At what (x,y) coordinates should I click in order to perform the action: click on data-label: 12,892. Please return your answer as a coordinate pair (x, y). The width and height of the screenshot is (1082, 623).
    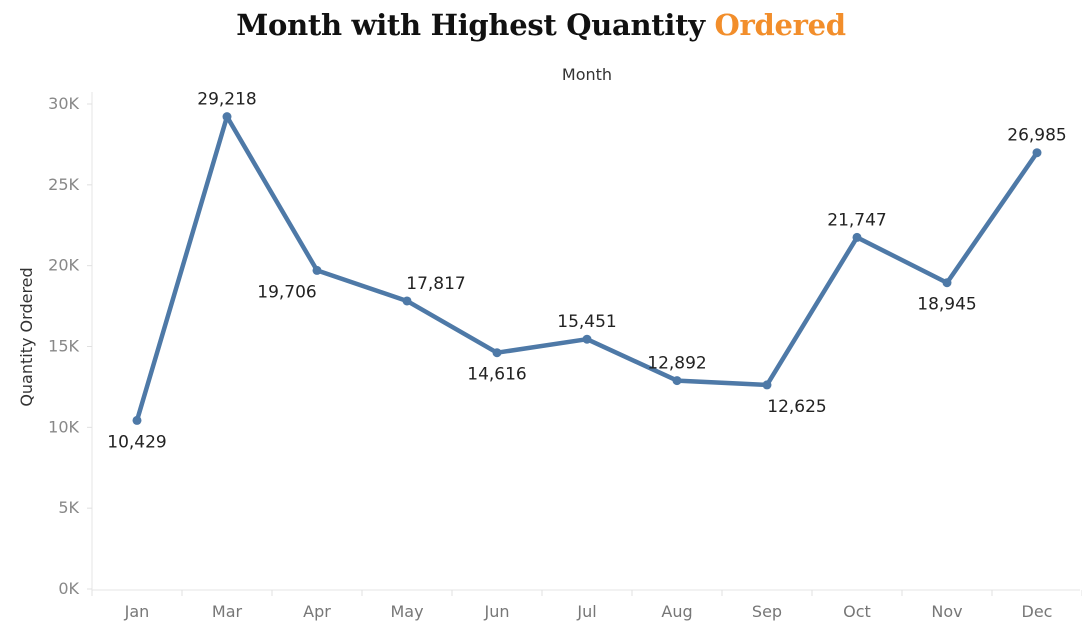
    Looking at the image, I should click on (676, 364).